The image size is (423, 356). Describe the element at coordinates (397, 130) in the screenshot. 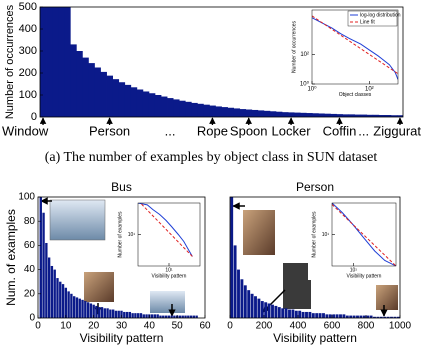

I see `annotation: Ziggurat` at that location.